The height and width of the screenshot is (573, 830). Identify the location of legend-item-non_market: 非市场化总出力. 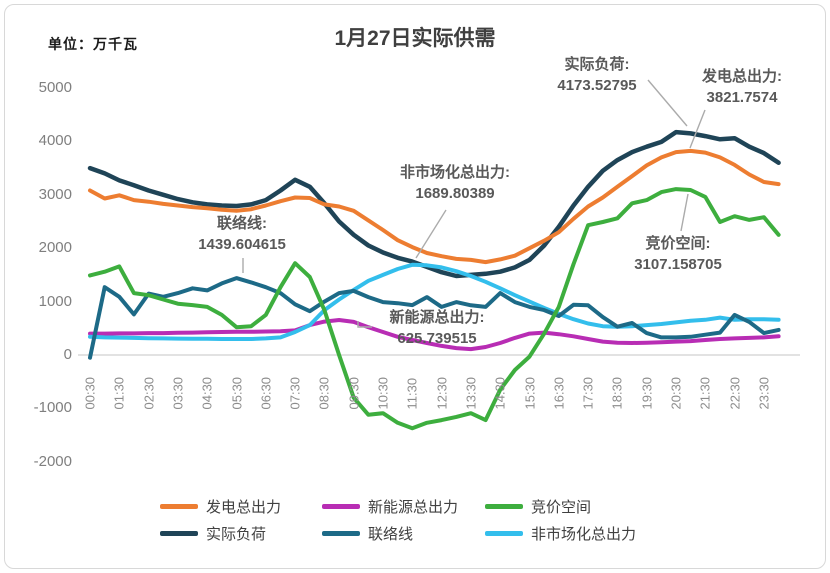
(560, 533).